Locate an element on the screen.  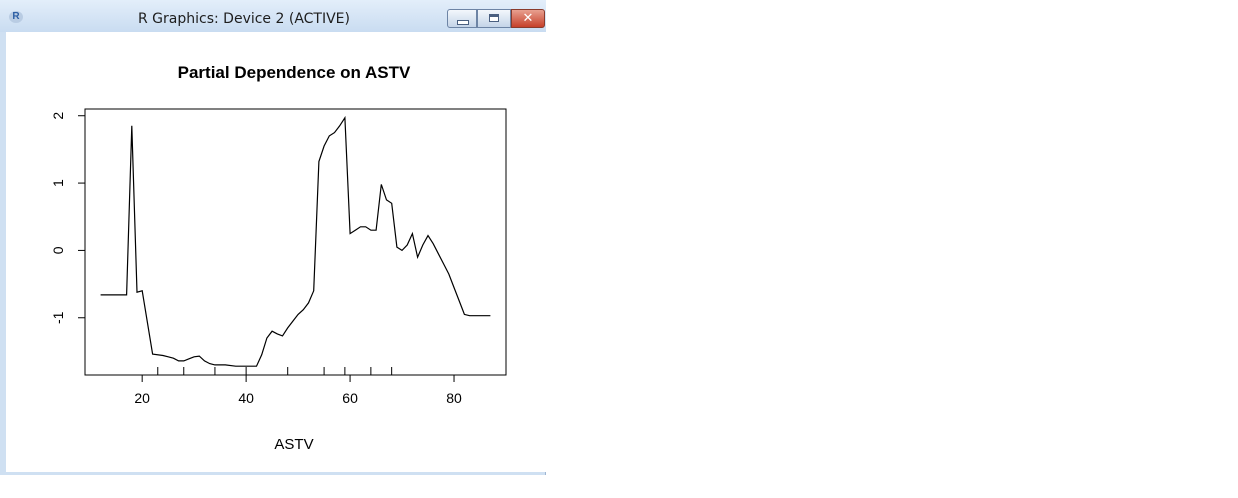
x-tick-label: 40 is located at coordinates (246, 398).